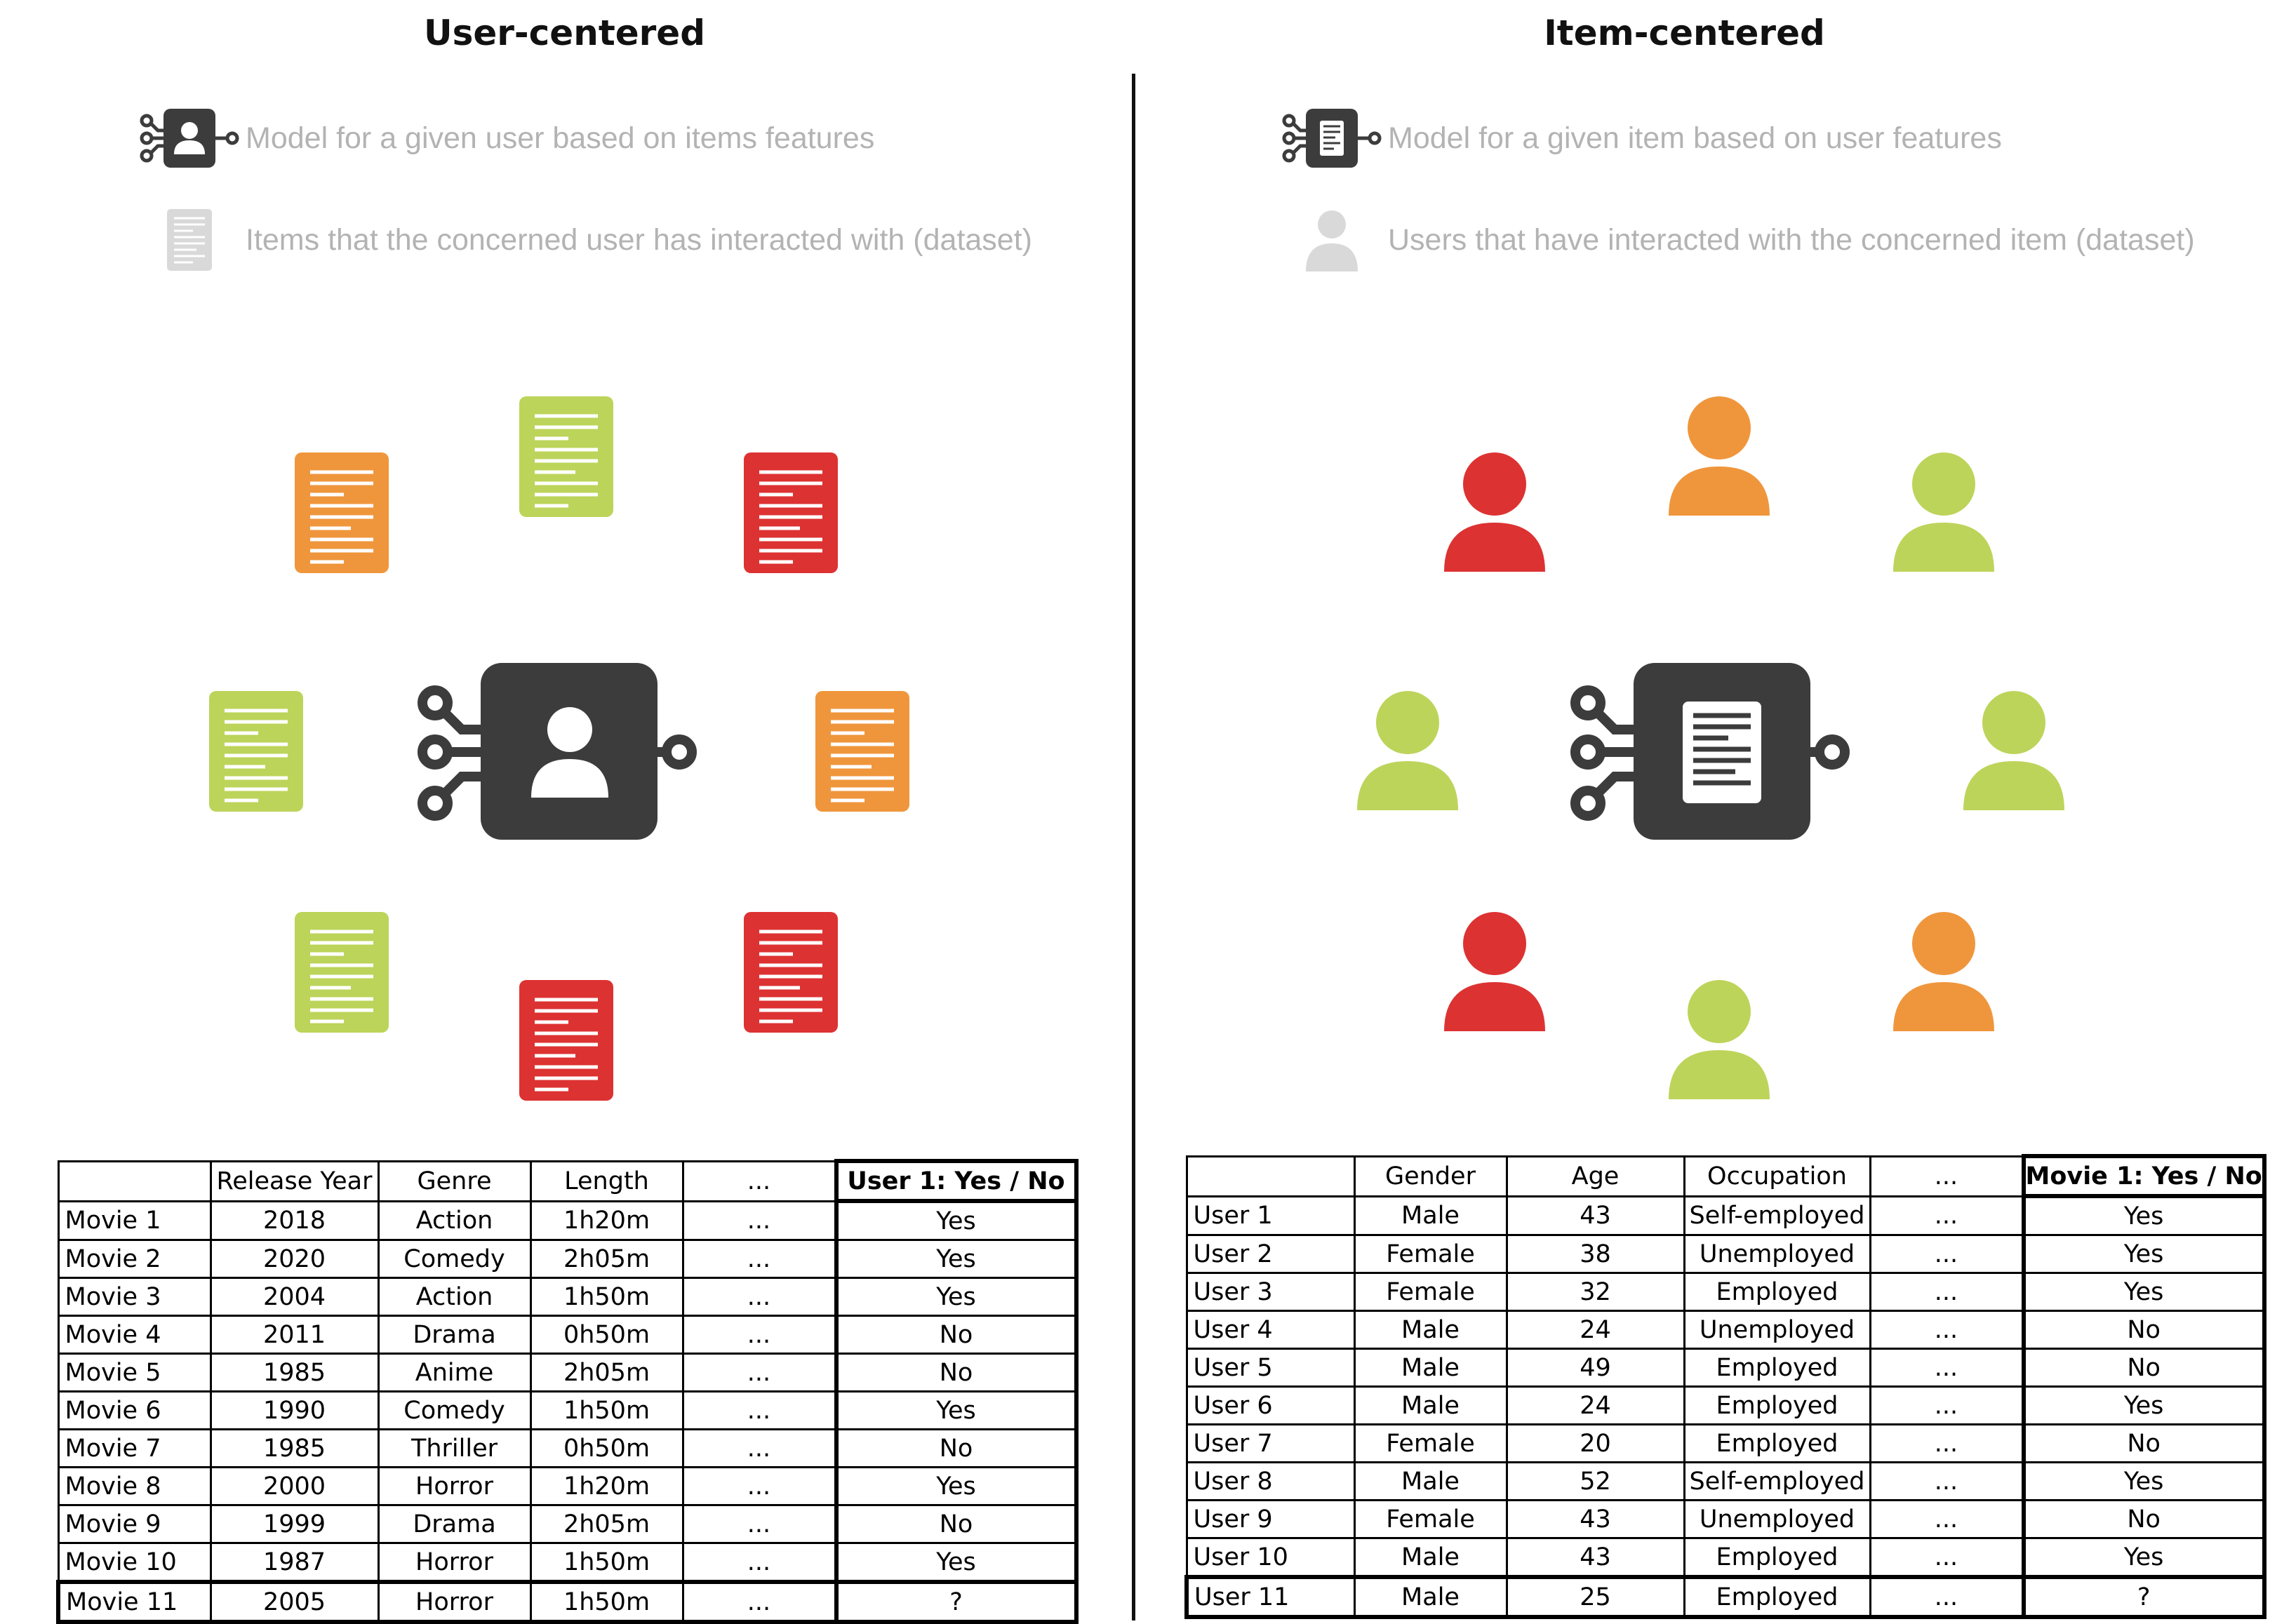  What do you see at coordinates (1777, 1481) in the screenshot?
I see `table-cell: Self-employed` at bounding box center [1777, 1481].